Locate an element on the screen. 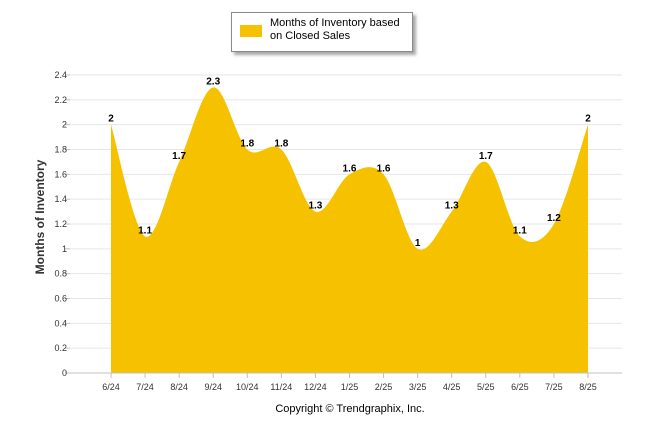  y-axis: 0 0.2 0.4 0.6 0.8 1 1.2 1.4 1.6 1.8 2 2.2 2.4 is located at coordinates (62, 224).